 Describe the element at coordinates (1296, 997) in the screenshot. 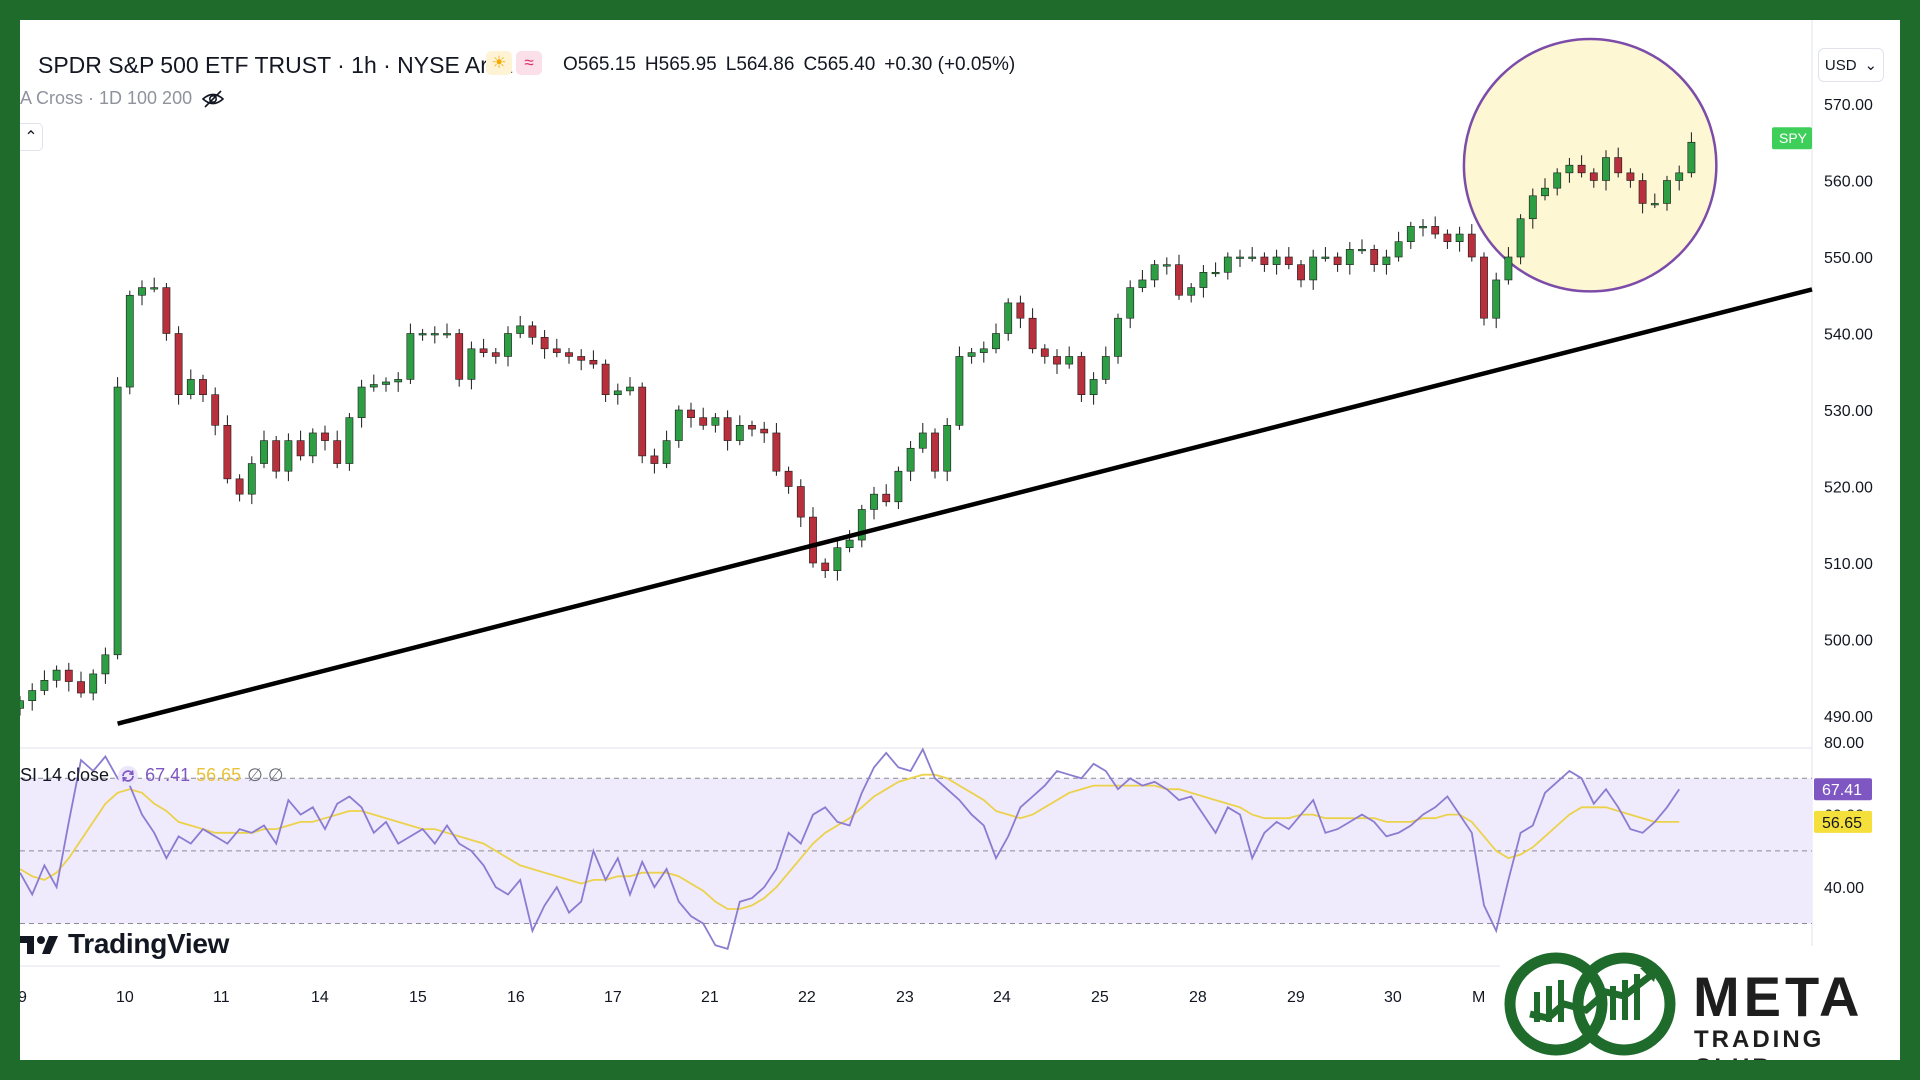

I see `time-tick-label: 29` at that location.